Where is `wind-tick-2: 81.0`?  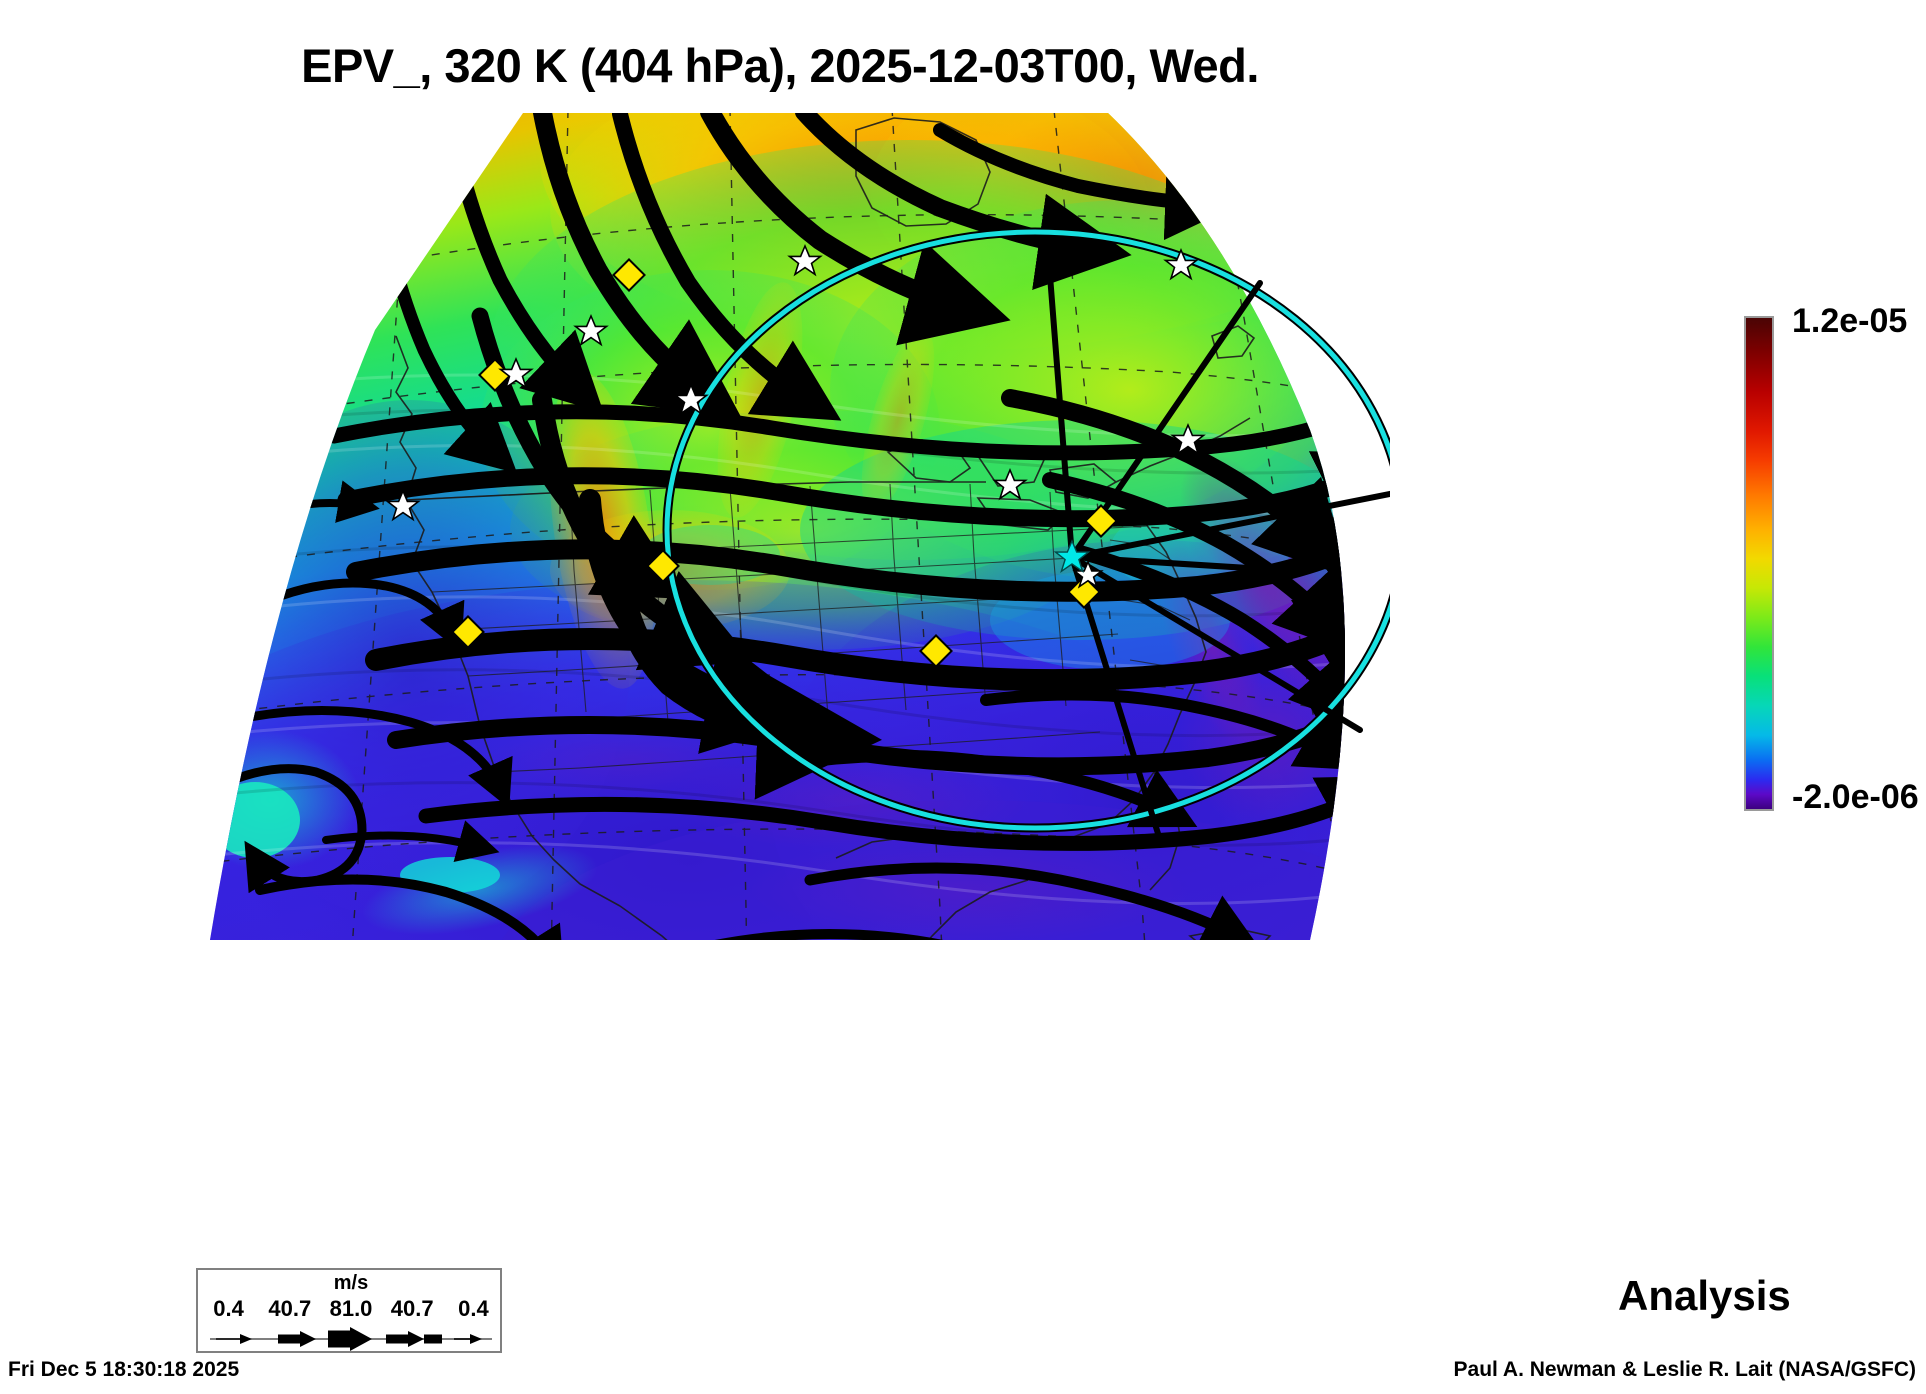 wind-tick-2: 81.0 is located at coordinates (351, 1308).